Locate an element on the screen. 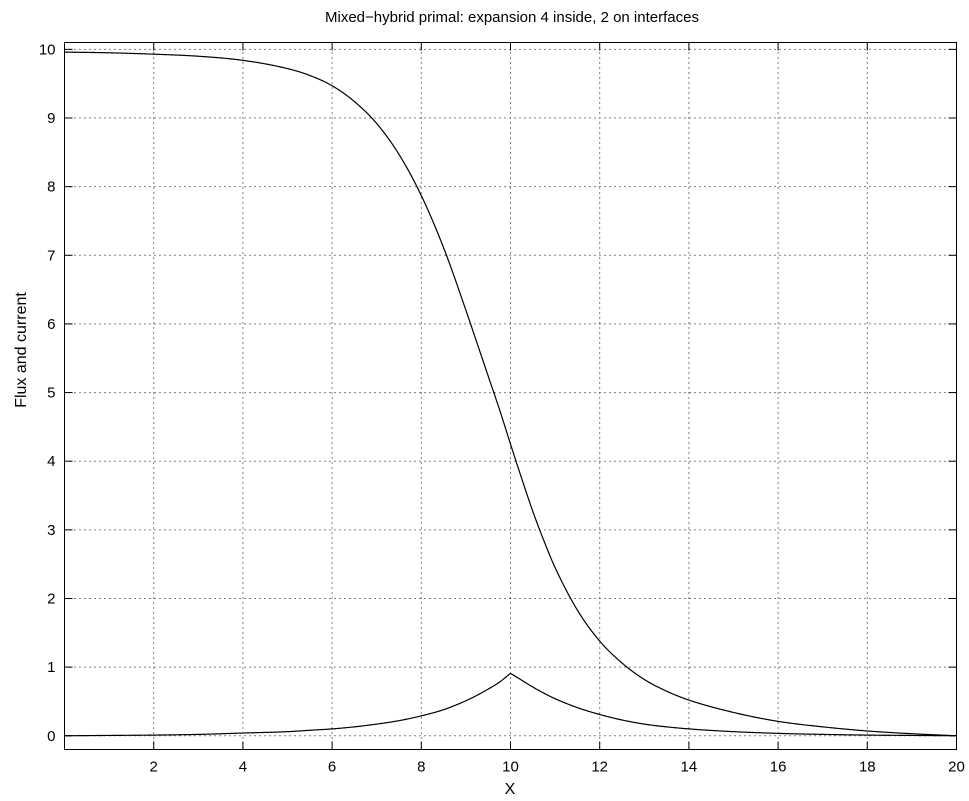 The image size is (969, 801). x-tick-label: 4 is located at coordinates (243, 767).